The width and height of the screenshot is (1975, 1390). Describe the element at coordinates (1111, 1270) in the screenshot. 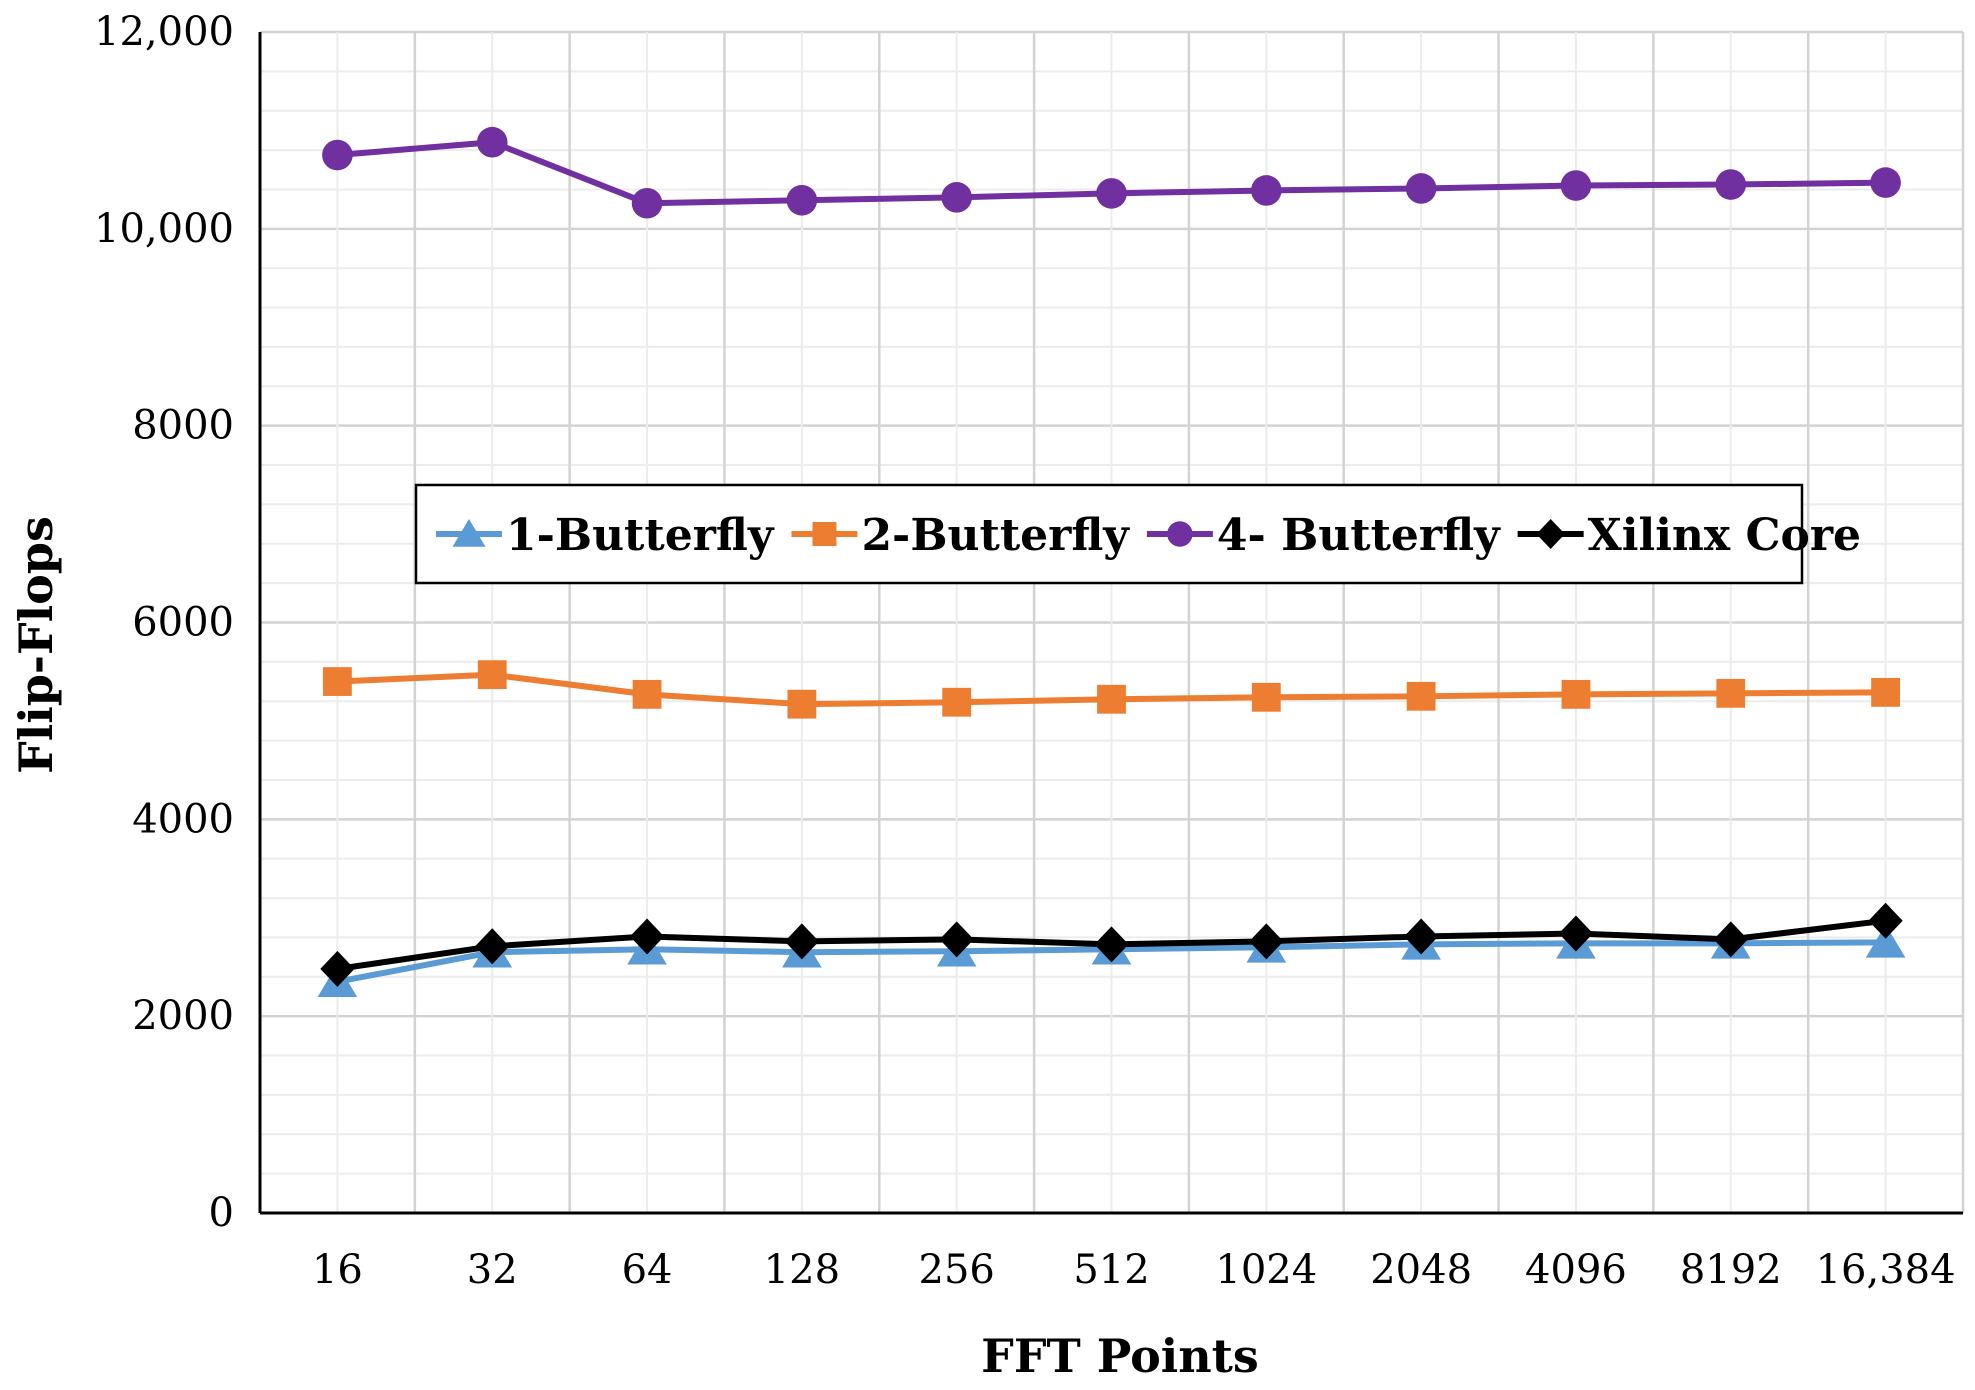

I see `x-tick-label: 512` at that location.